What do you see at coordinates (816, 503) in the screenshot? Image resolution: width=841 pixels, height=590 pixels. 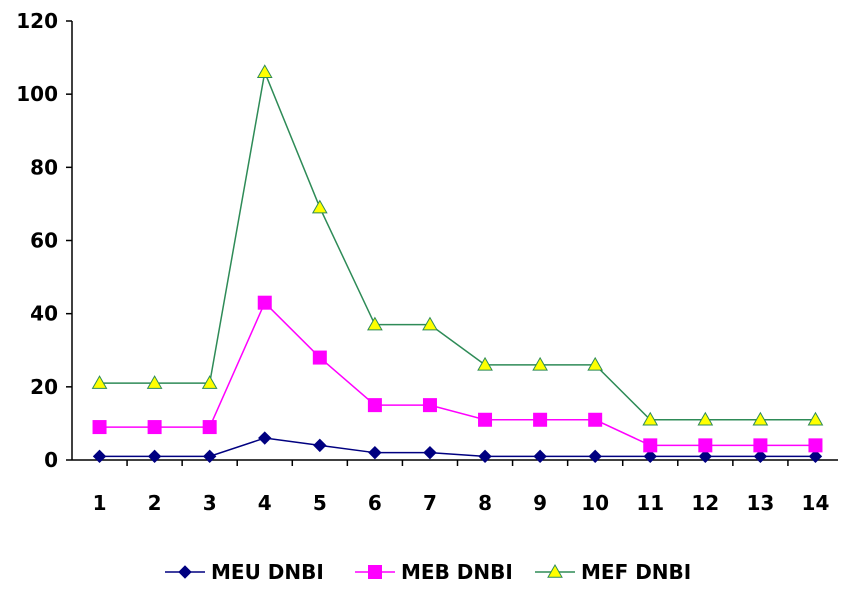 I see `x-tick-label: 14` at bounding box center [816, 503].